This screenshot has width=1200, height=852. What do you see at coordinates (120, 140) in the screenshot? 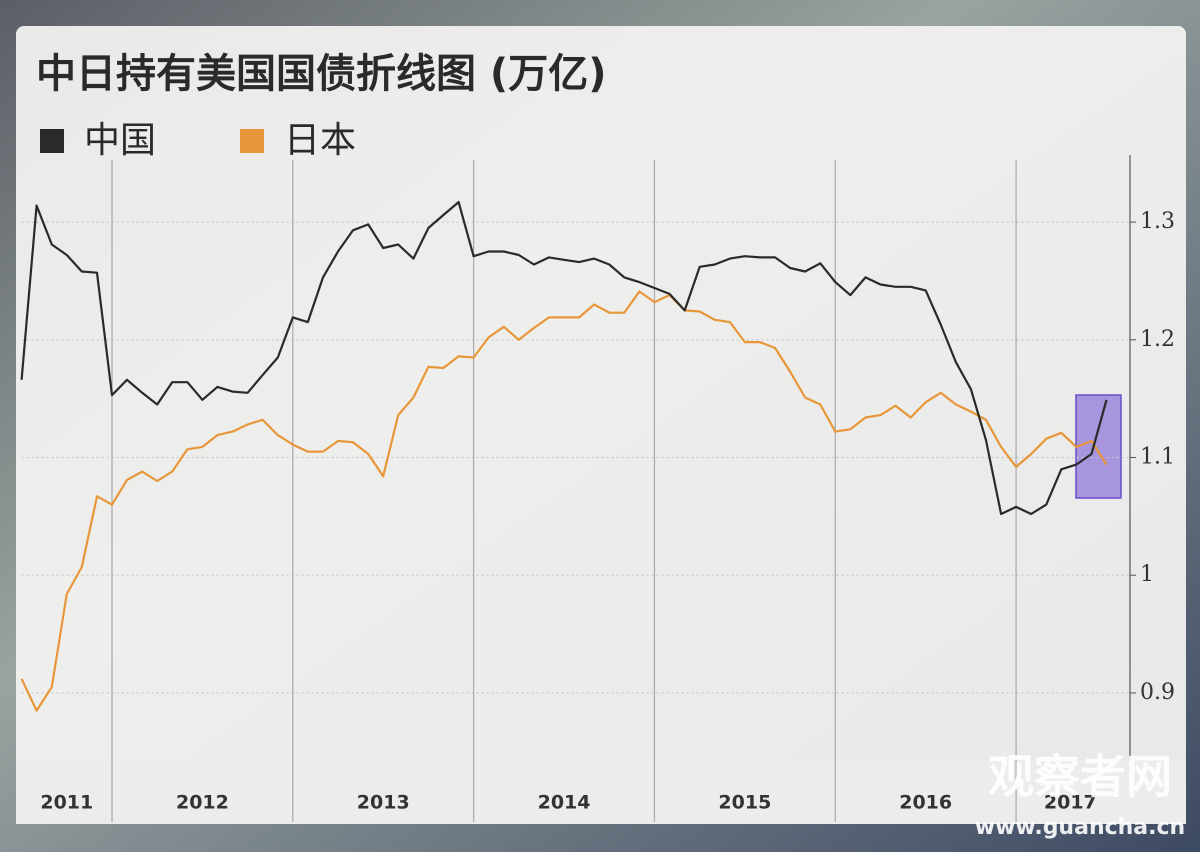
I see `legend-label: 中国` at bounding box center [120, 140].